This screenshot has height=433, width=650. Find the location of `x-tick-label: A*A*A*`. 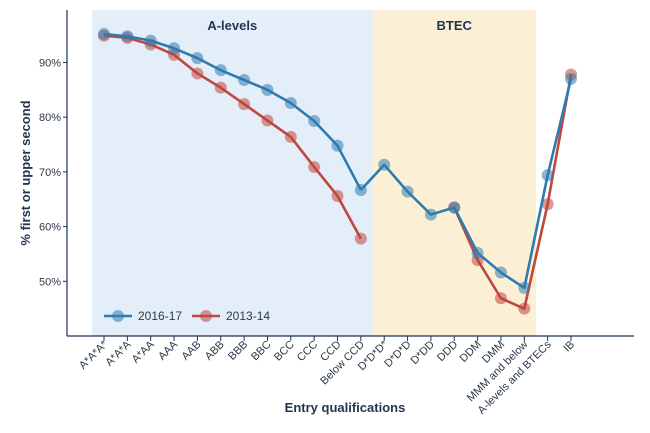

x-tick-label: A*A*A* is located at coordinates (94, 355).